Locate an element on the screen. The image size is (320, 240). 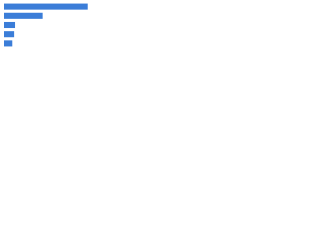
chart is located at coordinates (46, 25).